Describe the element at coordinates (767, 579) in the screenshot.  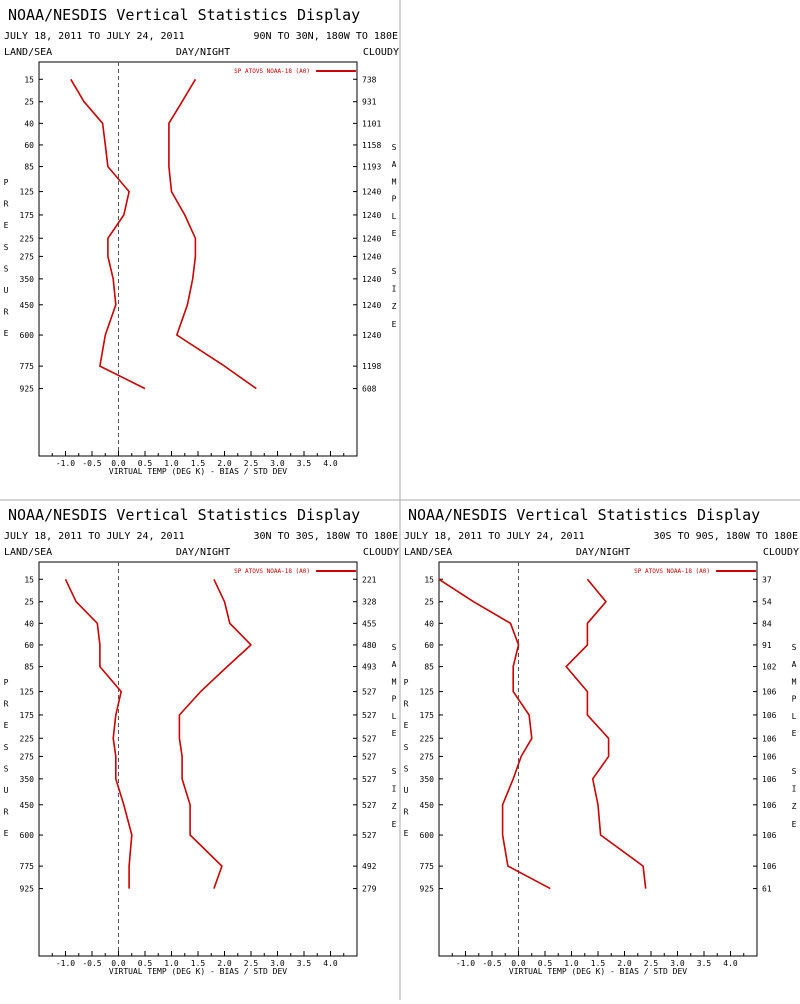
I see `sample-size-value: 37` at that location.